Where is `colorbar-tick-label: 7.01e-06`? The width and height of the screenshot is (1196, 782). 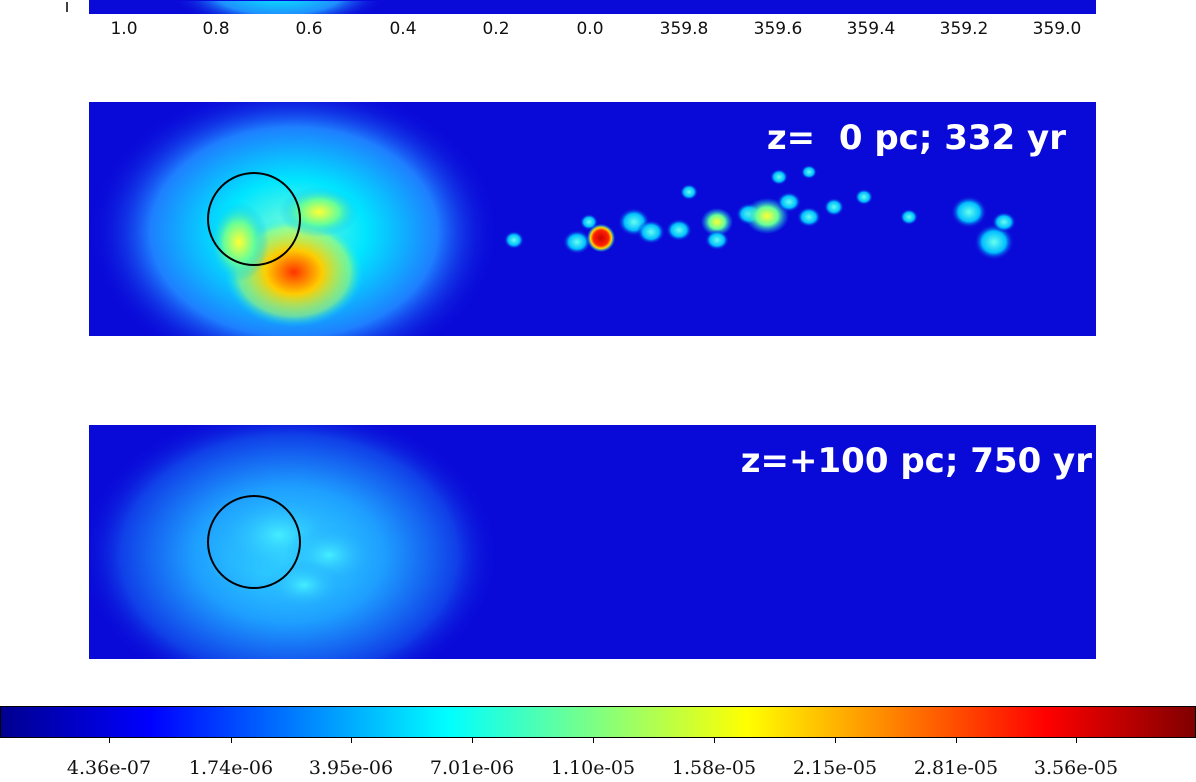
colorbar-tick-label: 7.01e-06 is located at coordinates (472, 768).